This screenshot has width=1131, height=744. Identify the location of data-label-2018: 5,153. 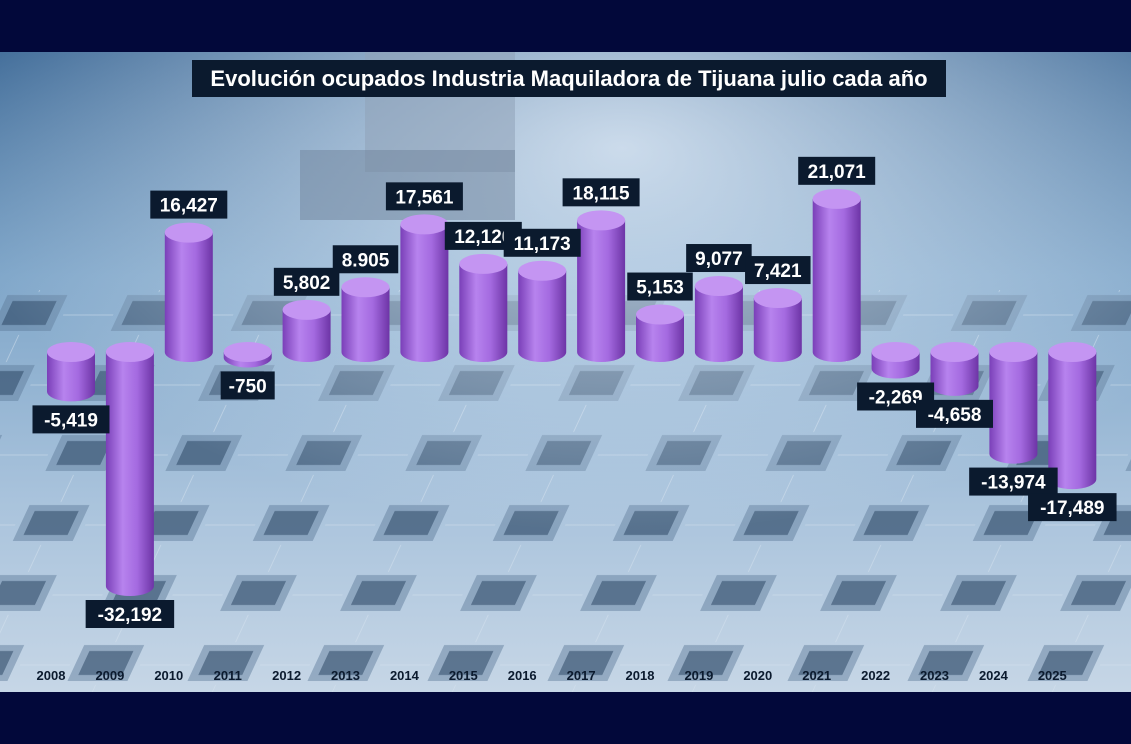
(660, 286).